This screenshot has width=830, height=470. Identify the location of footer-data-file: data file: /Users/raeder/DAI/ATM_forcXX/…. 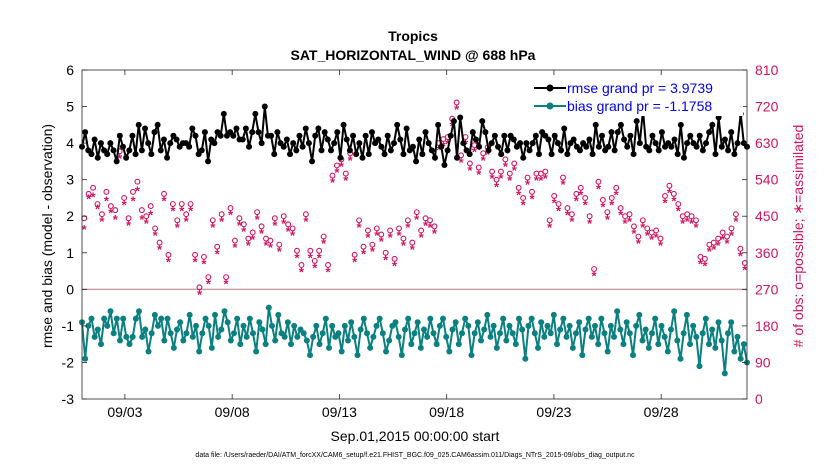
(415, 455).